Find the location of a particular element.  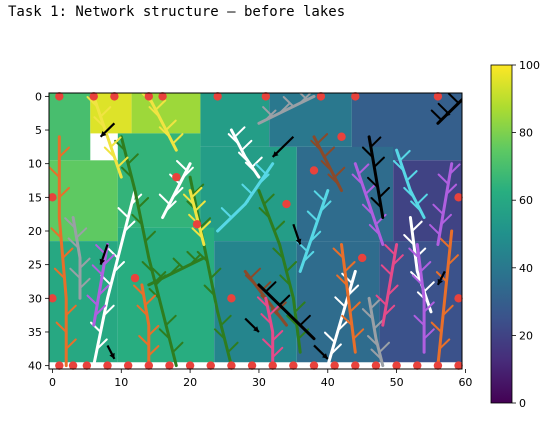

colorbar-tick-label: 80 is located at coordinates (526, 133).